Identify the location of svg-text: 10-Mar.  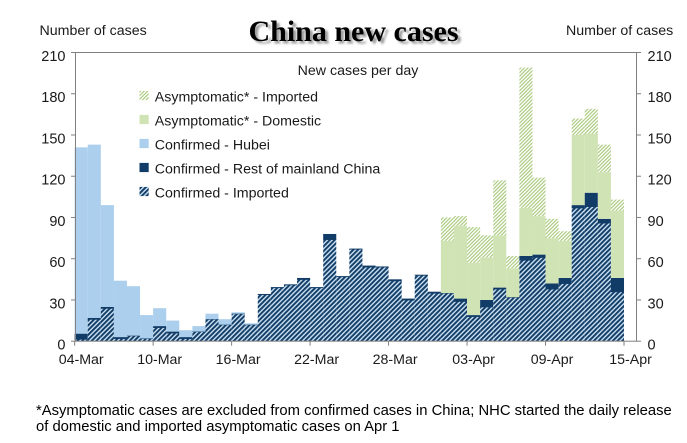
(159, 360).